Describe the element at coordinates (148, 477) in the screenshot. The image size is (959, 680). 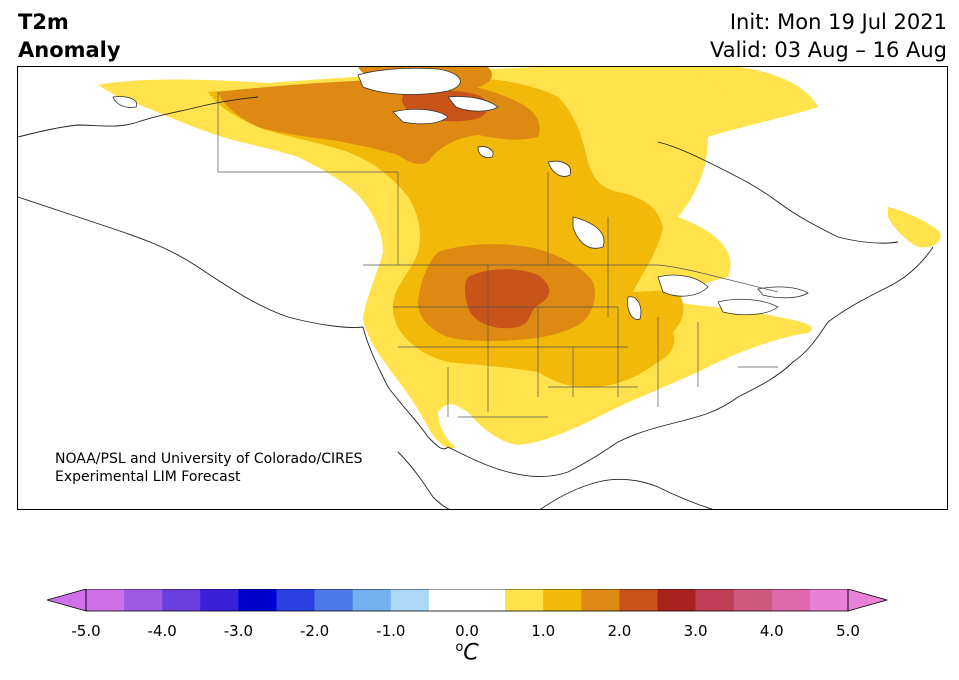
I see `credit-line2: Experimental LIM Forecast` at that location.